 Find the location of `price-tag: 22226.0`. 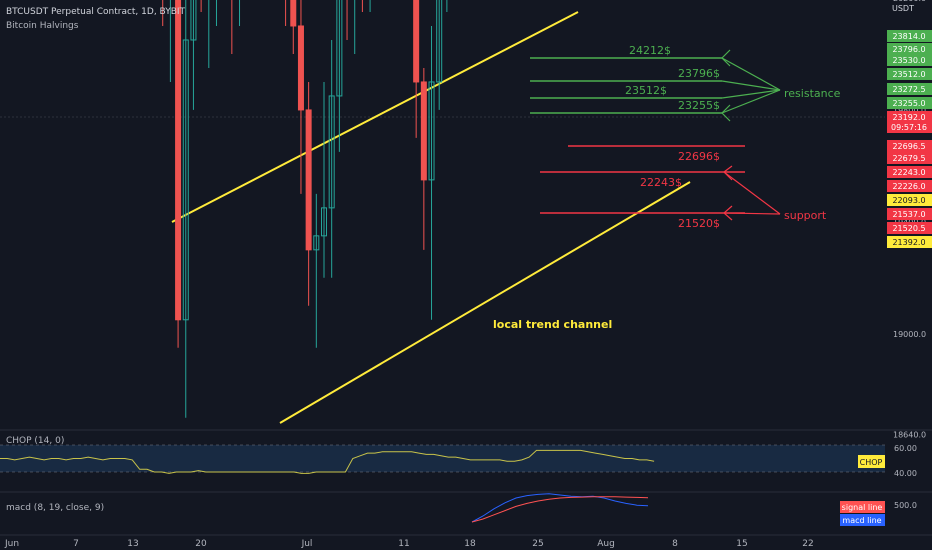

price-tag: 22226.0 is located at coordinates (908, 186).